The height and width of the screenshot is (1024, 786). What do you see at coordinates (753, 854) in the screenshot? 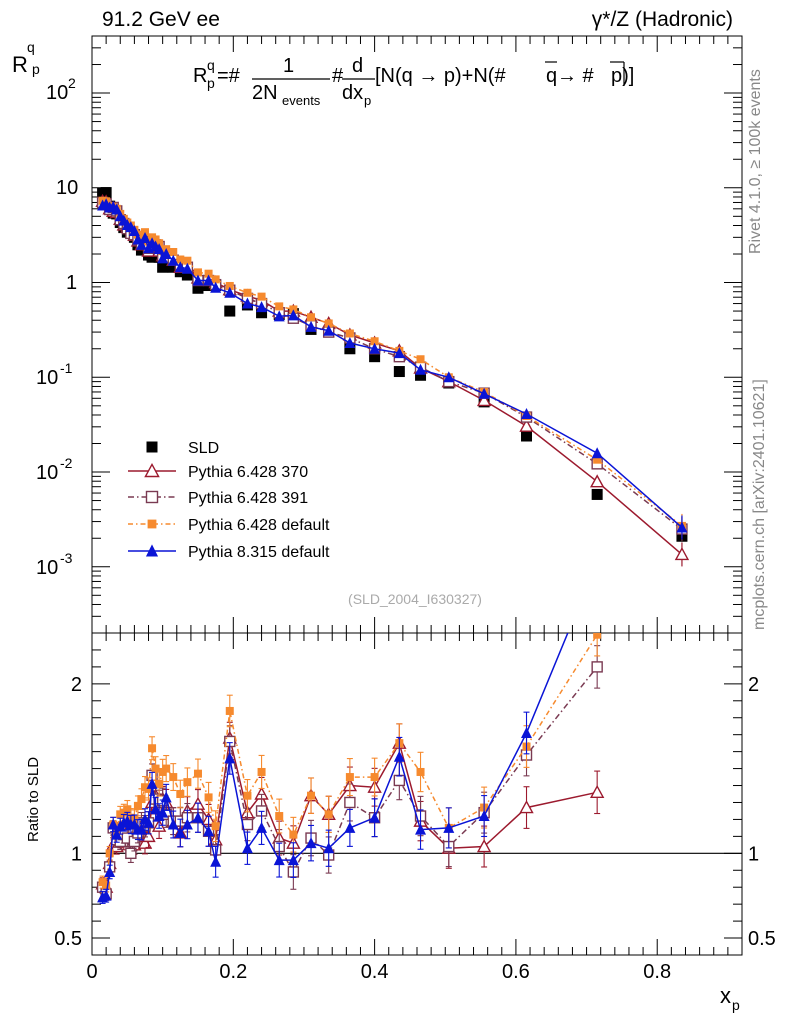
I see `ratio-ytick-label-right: 1` at bounding box center [753, 854].